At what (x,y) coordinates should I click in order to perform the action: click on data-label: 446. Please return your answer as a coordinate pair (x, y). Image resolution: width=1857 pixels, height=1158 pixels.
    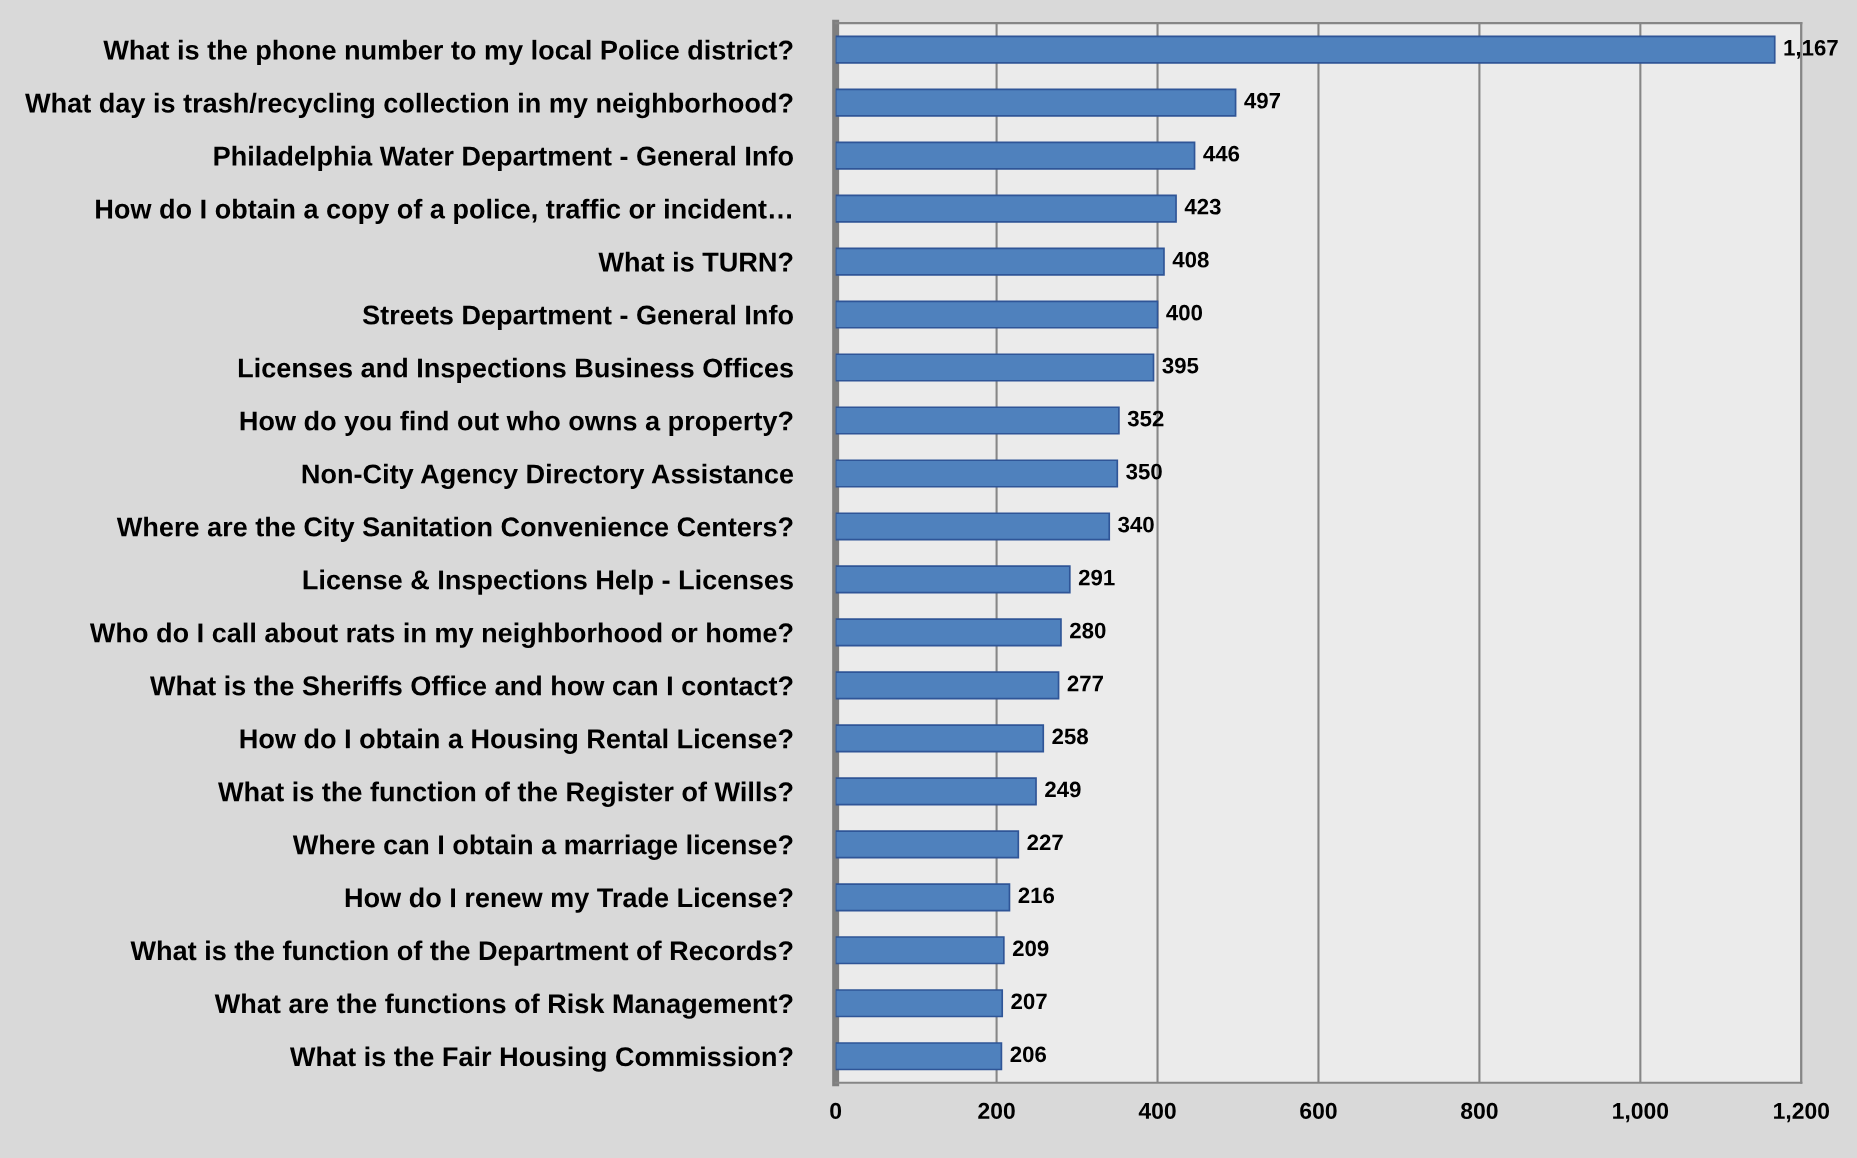
    Looking at the image, I should click on (1221, 153).